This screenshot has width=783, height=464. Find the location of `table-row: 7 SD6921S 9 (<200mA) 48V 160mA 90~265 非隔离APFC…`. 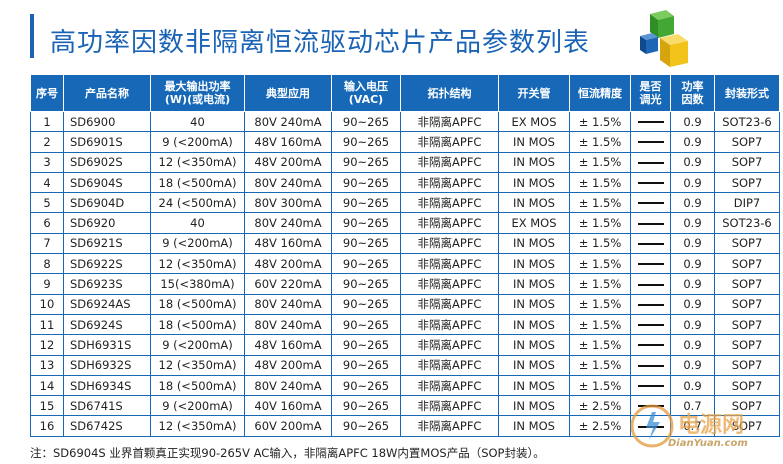

table-row: 7 SD6921S 9 (<200mA) 48V 160mA 90~265 非隔离APFC… is located at coordinates (405, 243).